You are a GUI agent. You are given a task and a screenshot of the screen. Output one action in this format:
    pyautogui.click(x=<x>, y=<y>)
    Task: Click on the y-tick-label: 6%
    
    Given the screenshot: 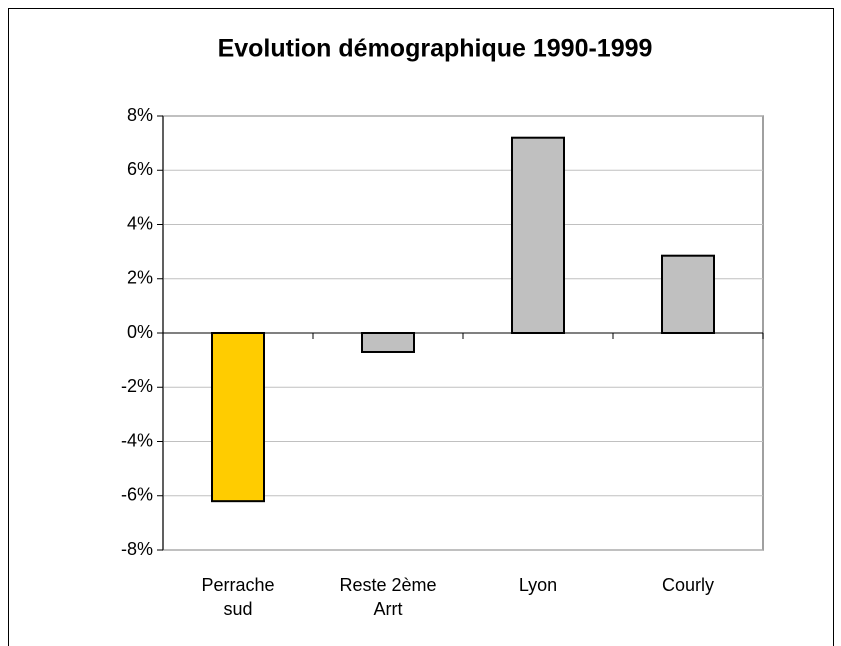 What is the action you would take?
    pyautogui.click(x=140, y=169)
    